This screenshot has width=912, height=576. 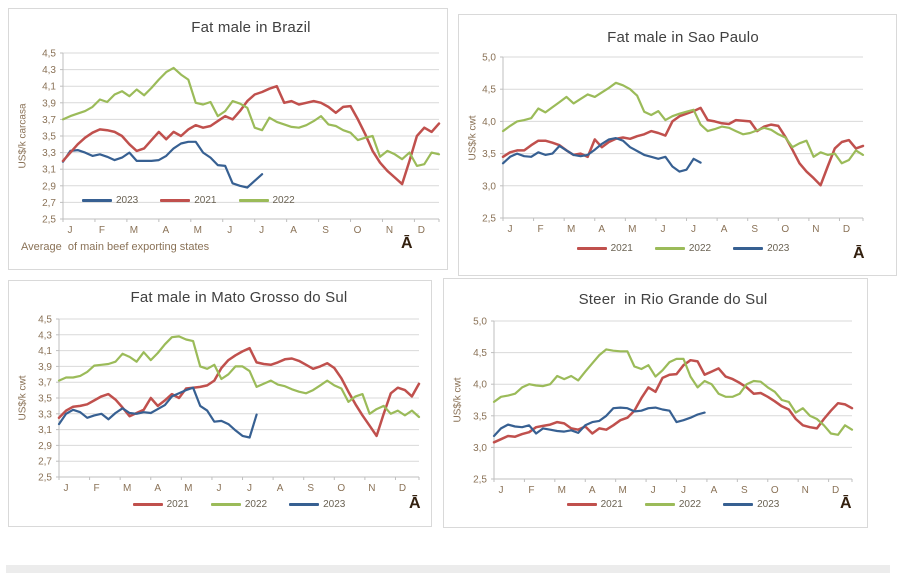 What do you see at coordinates (115, 247) in the screenshot?
I see `chart-footnote: Average of main beef exporting states` at bounding box center [115, 247].